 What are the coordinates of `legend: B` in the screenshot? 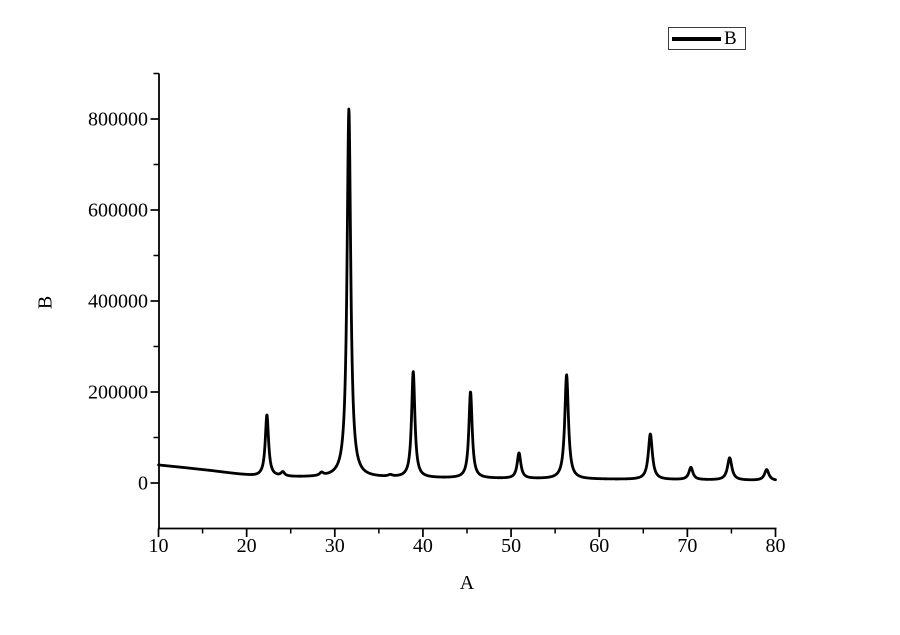 It's located at (707, 38).